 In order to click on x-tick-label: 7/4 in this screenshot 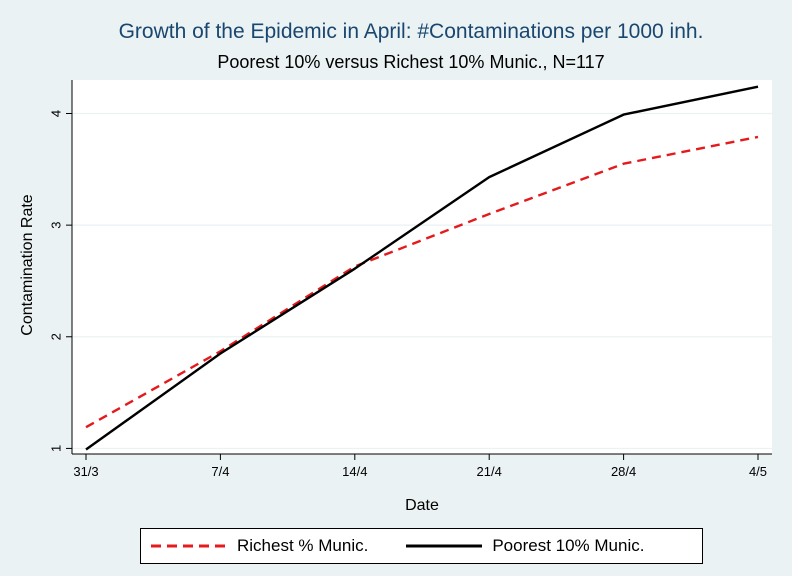, I will do `click(220, 471)`.